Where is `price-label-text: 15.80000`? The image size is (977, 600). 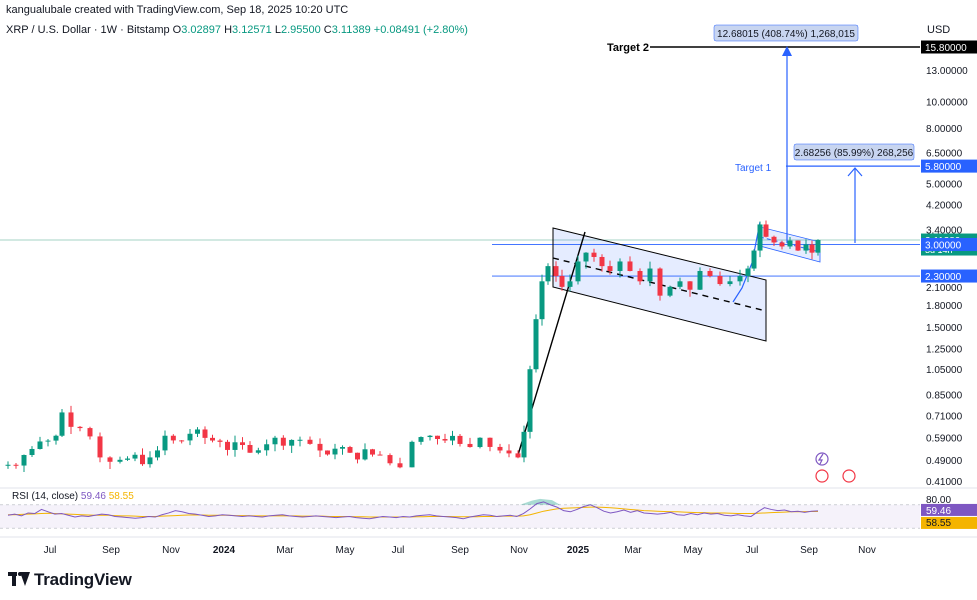
price-label-text: 15.80000 is located at coordinates (946, 48).